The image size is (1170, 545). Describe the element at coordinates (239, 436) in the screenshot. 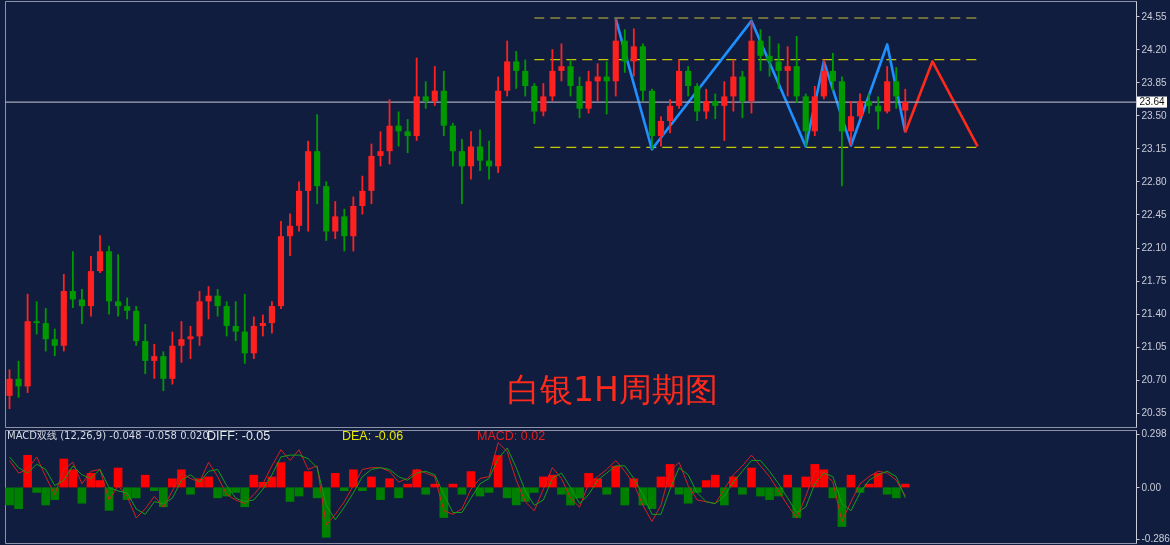

I see `annotation: DIFF: -0.05` at that location.